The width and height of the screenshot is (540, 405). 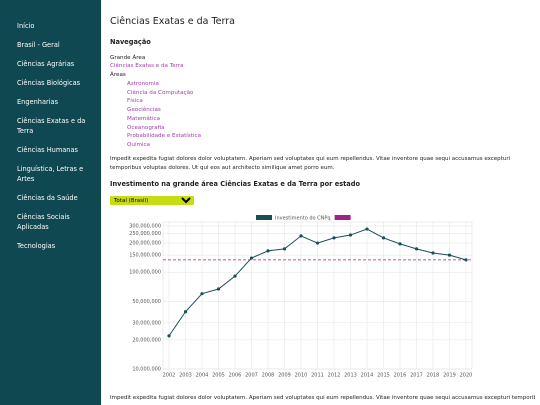 I want to click on x-tick-label: 2008, so click(x=268, y=376).